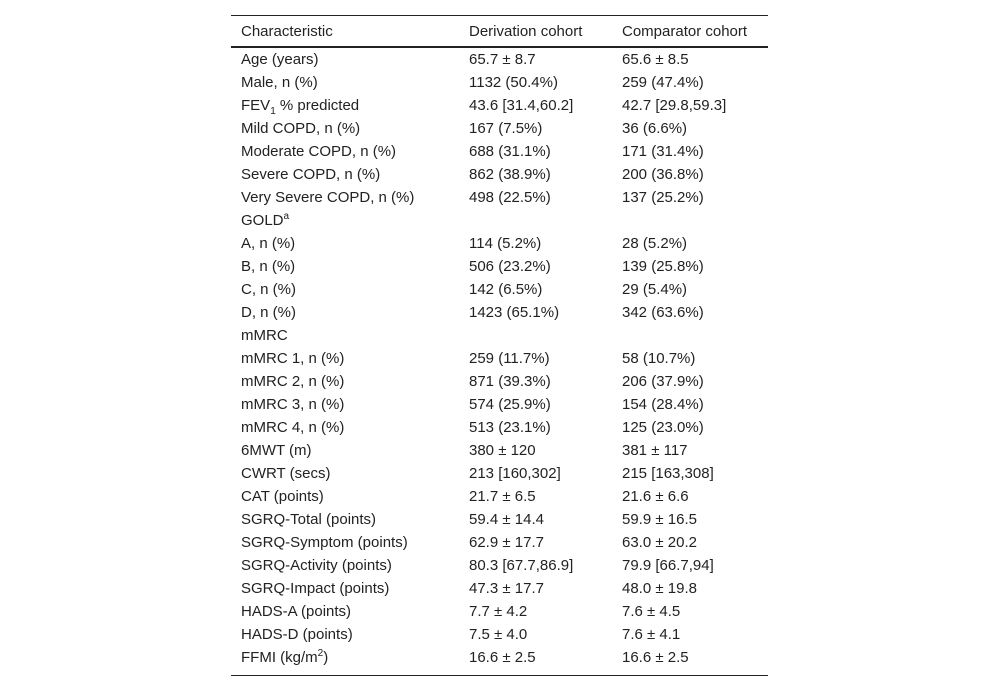 The image size is (1000, 691). What do you see at coordinates (659, 358) in the screenshot?
I see `value-cell: 58 (10.7%)` at bounding box center [659, 358].